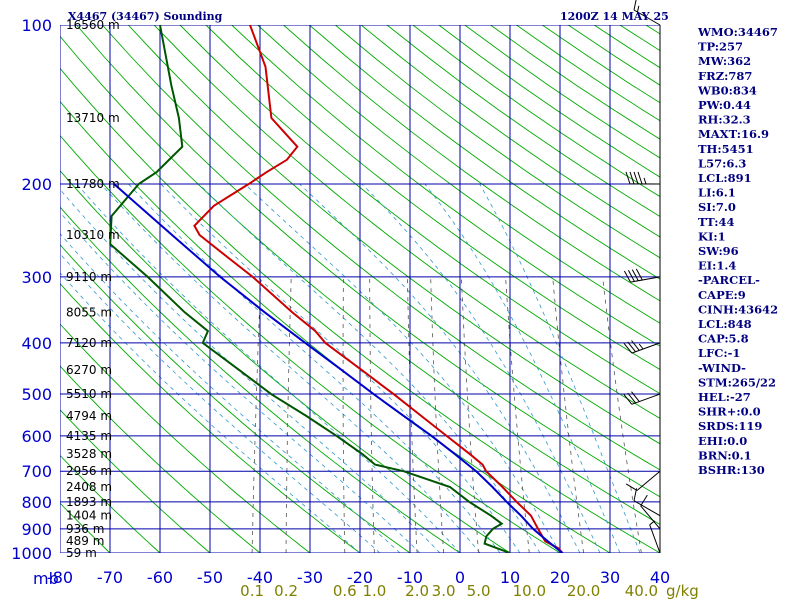  Describe the element at coordinates (733, 134) in the screenshot. I see `index-value: MAXT:16.9` at that location.